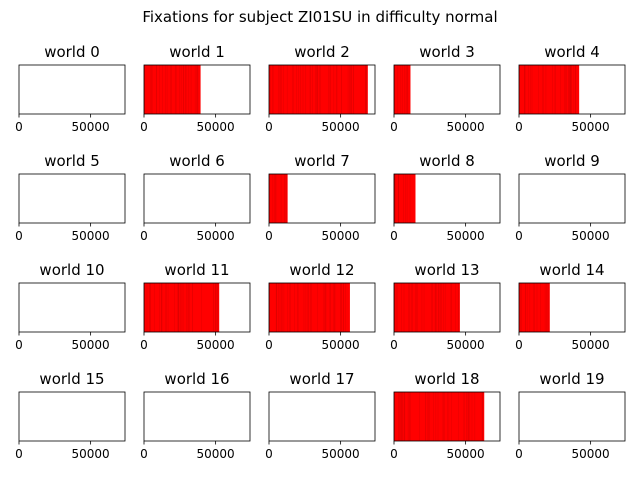 The width and height of the screenshot is (640, 480). What do you see at coordinates (197, 161) in the screenshot?
I see `panel-title: world 6` at bounding box center [197, 161].